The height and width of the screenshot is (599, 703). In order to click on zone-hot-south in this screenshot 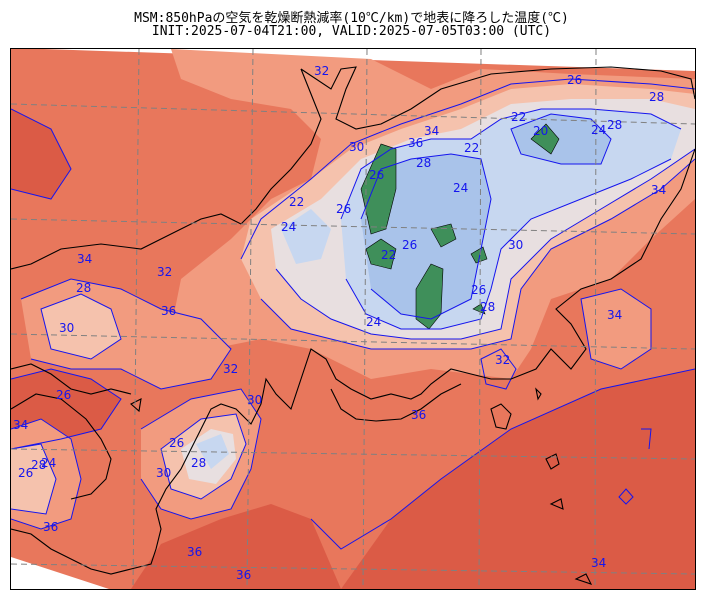, I will do `click(236, 546)`.